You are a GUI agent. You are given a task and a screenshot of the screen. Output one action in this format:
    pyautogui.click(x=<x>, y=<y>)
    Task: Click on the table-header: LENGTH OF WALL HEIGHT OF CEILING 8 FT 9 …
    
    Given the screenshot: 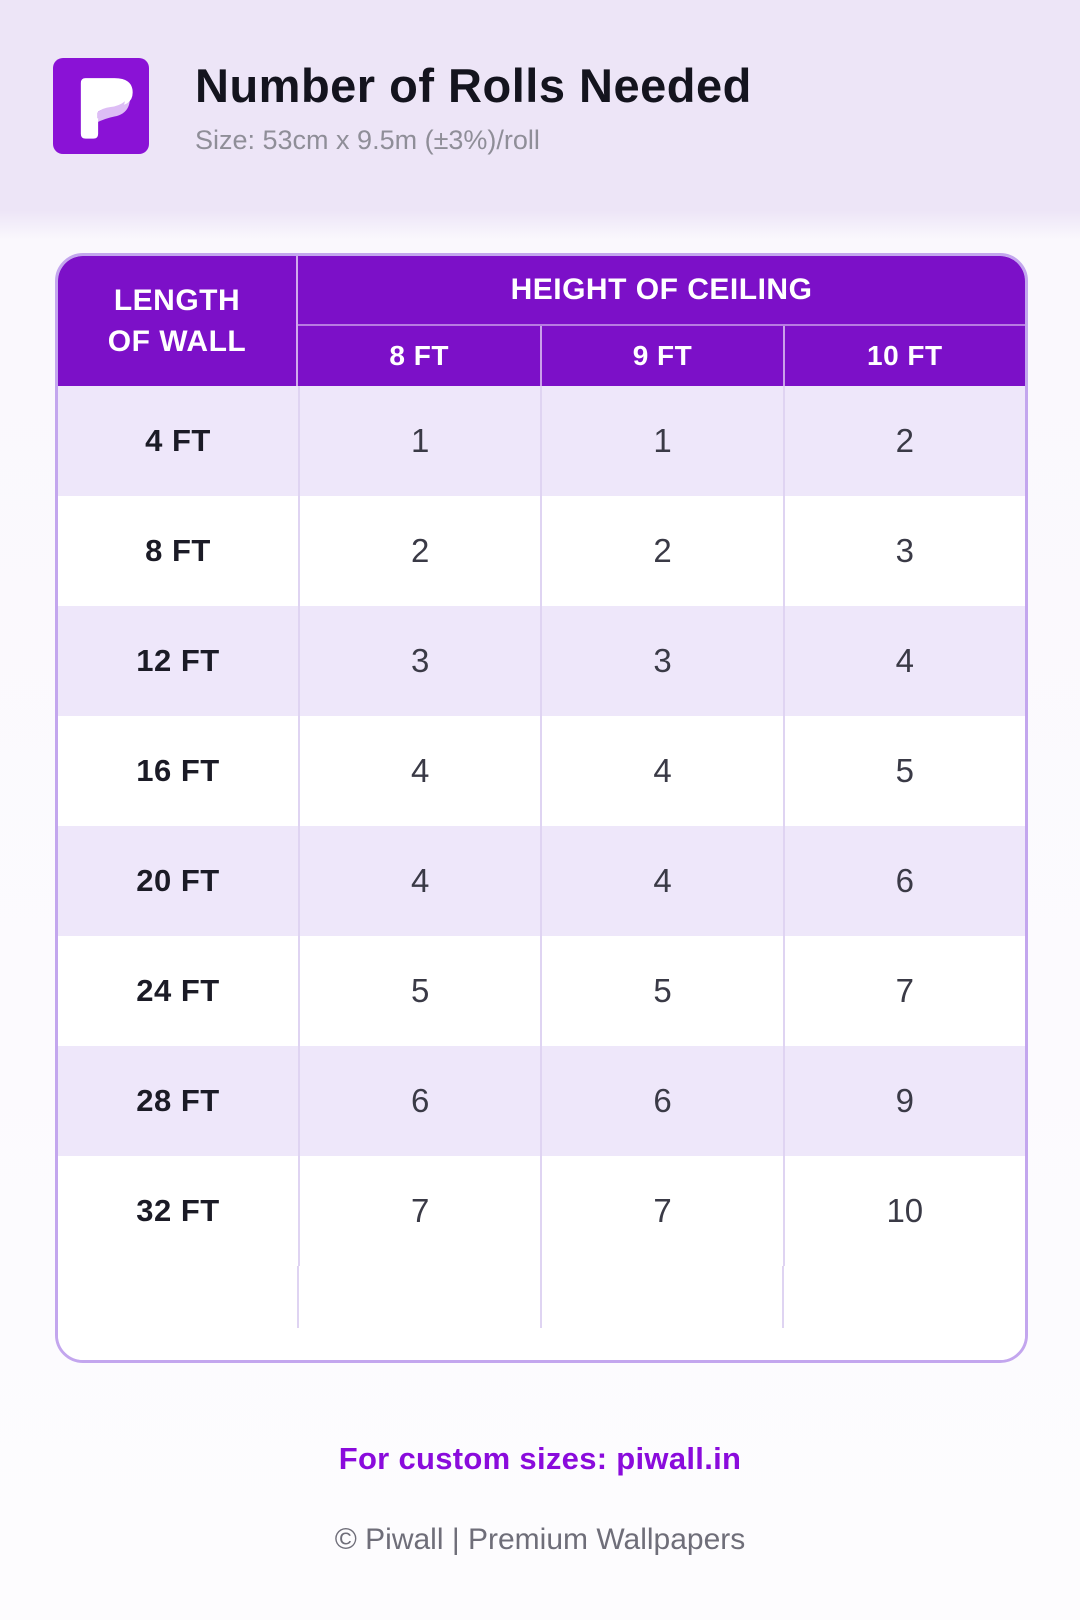 What is the action you would take?
    pyautogui.click(x=541, y=321)
    